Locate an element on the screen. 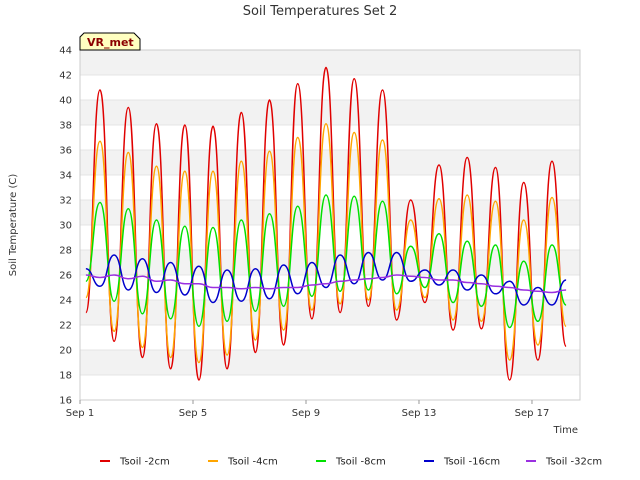  chart-title: Soil Temperatures Set 2 is located at coordinates (320, 11).